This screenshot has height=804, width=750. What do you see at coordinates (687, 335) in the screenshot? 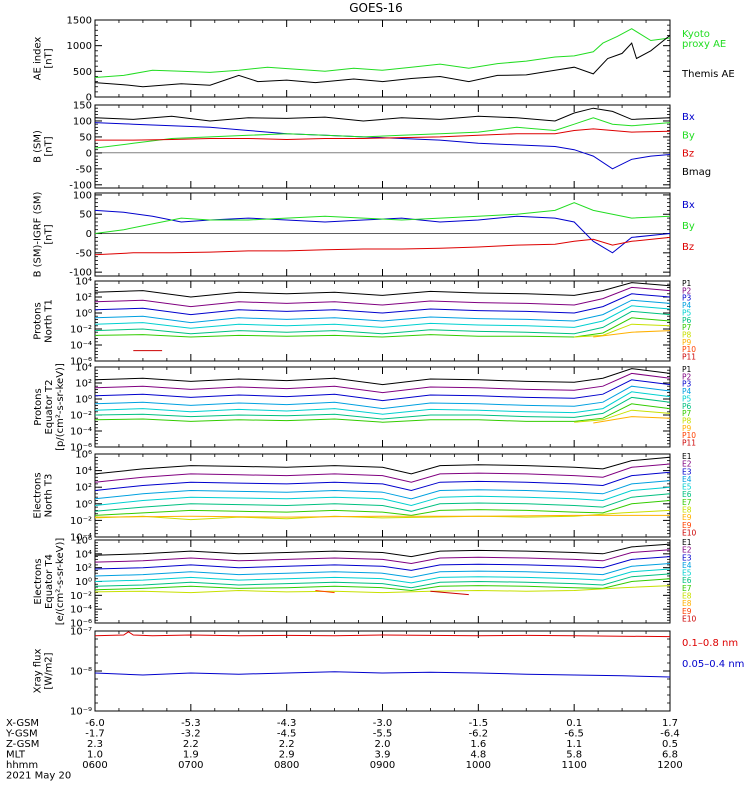
I see `legend-entry: P8` at bounding box center [687, 335].